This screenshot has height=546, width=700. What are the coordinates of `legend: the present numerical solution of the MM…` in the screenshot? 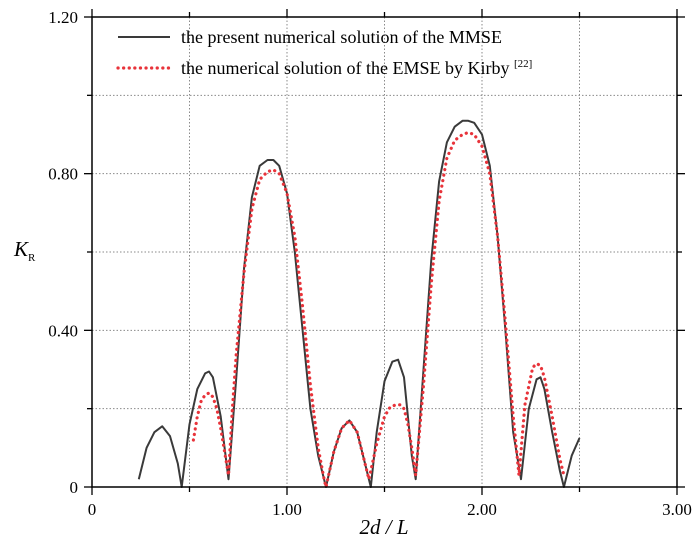 It's located at (324, 52).